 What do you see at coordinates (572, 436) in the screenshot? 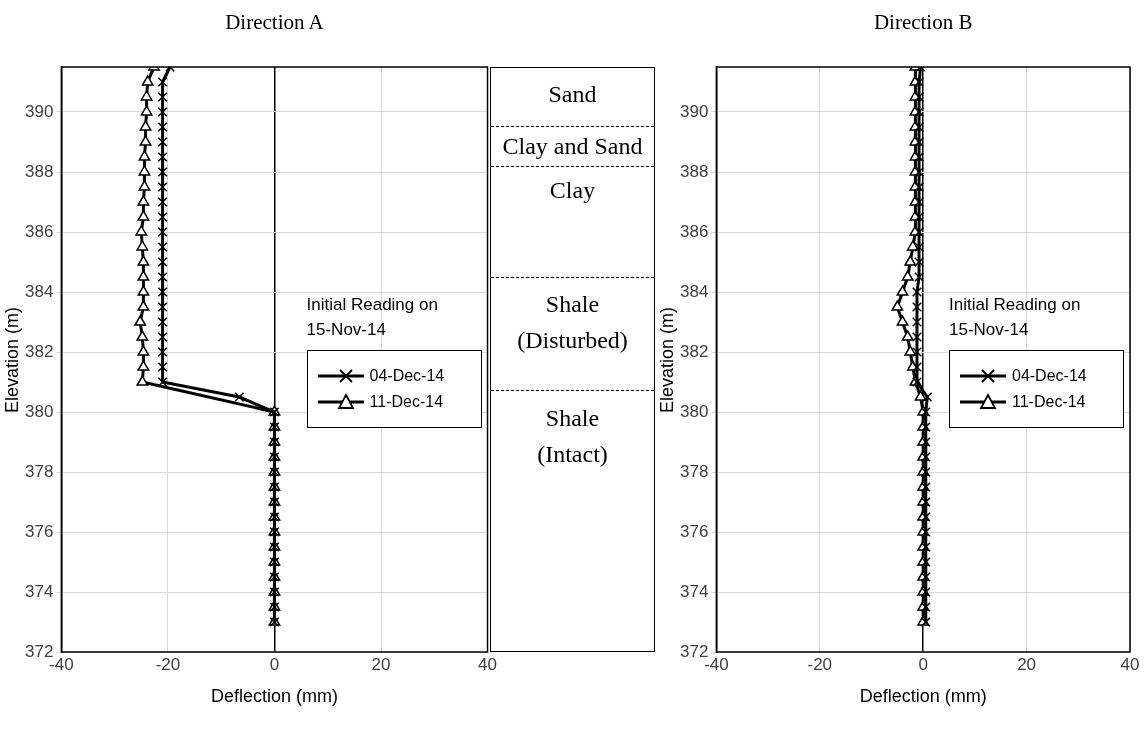
I see `text: Shale (Intact)` at bounding box center [572, 436].